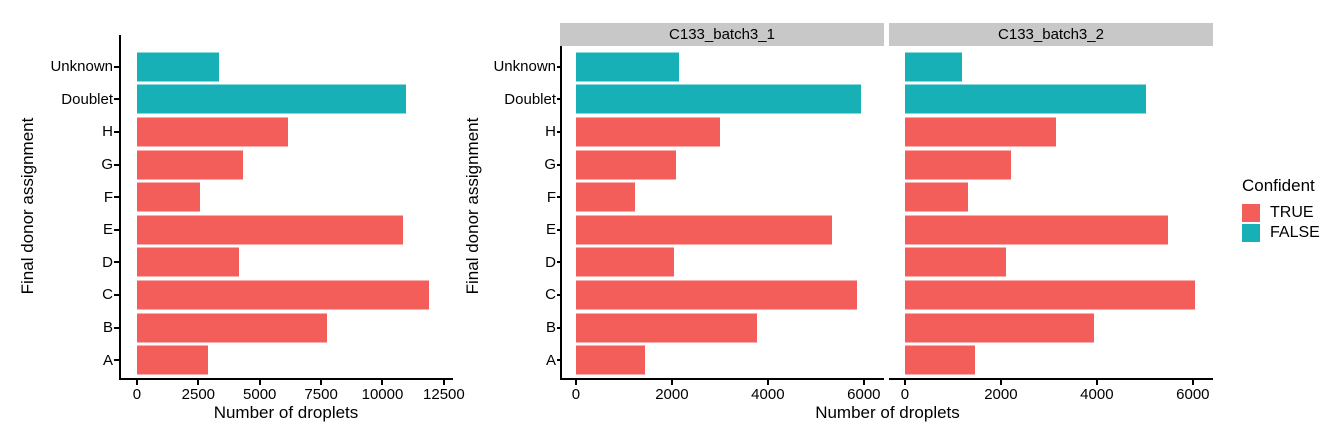  Describe the element at coordinates (887, 412) in the screenshot. I see `right-x-axis-title: Number of droplets` at that location.